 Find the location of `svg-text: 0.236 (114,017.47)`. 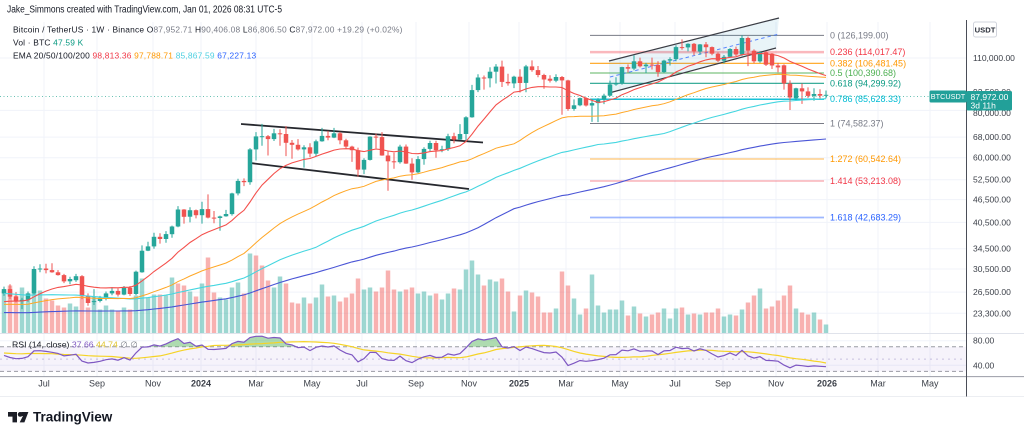

svg-text: 0.236 (114,017.47) is located at coordinates (867, 52).